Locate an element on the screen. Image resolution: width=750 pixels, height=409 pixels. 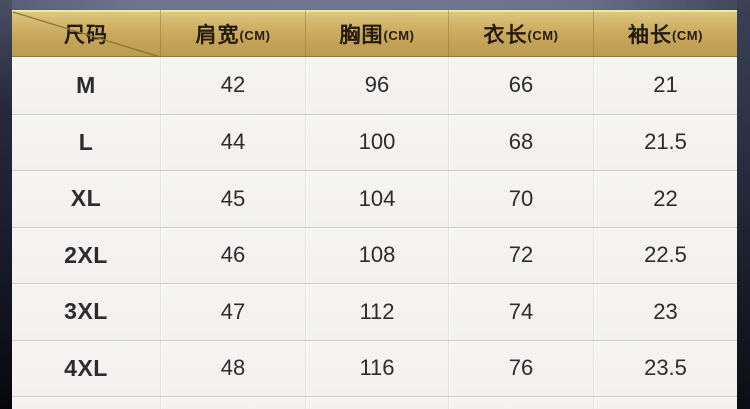
value-cell: 74 is located at coordinates (520, 312).